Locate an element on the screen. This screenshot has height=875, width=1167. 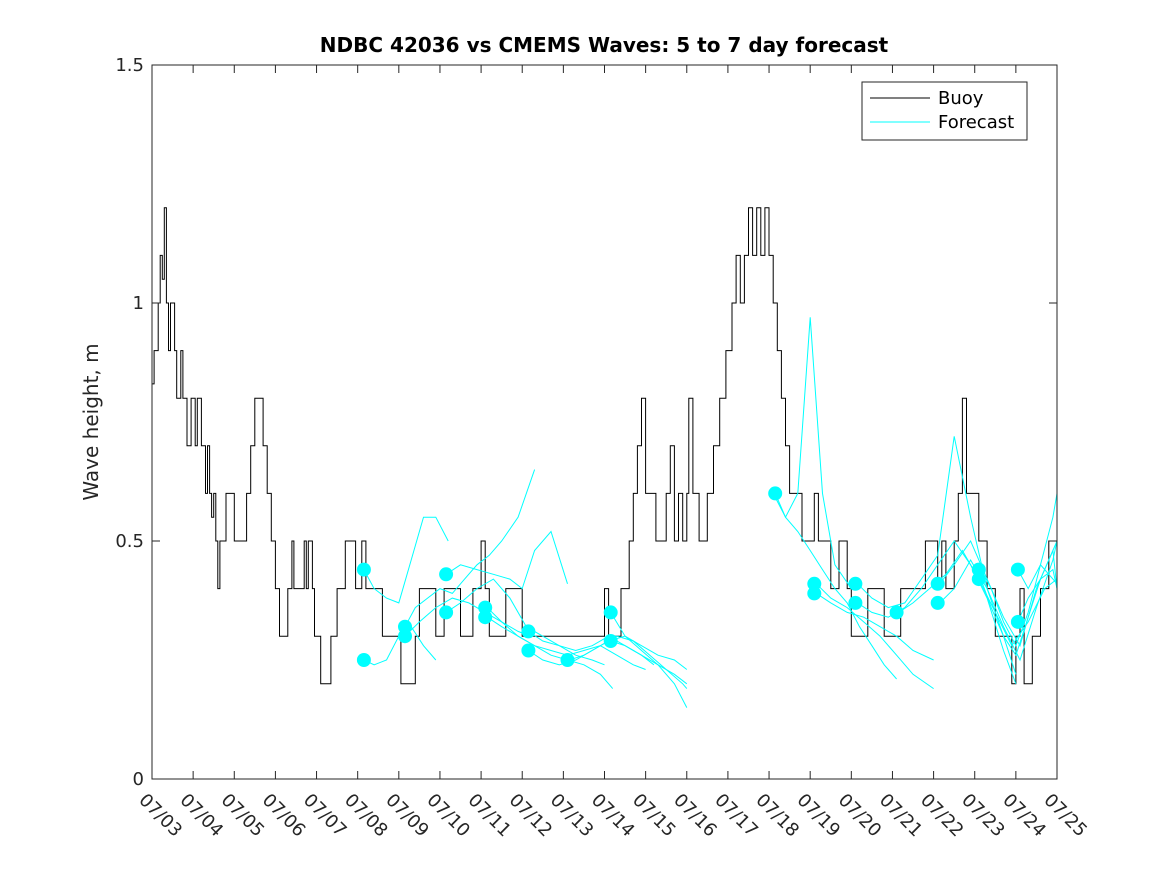
x-tick-label: 07/13 is located at coordinates (572, 816).